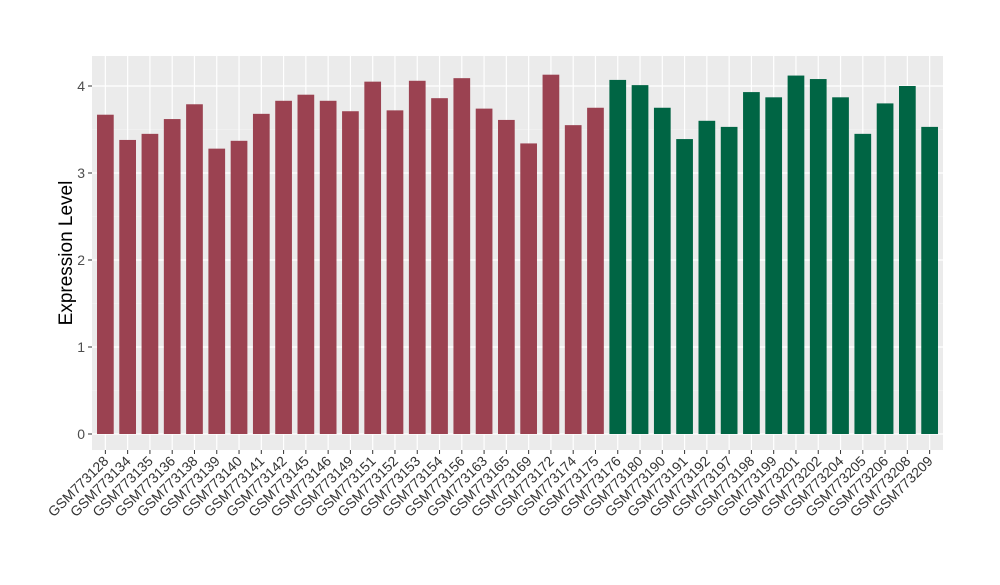 The image size is (1000, 585). Describe the element at coordinates (306, 264) in the screenshot. I see `bar-GSM773145` at that location.